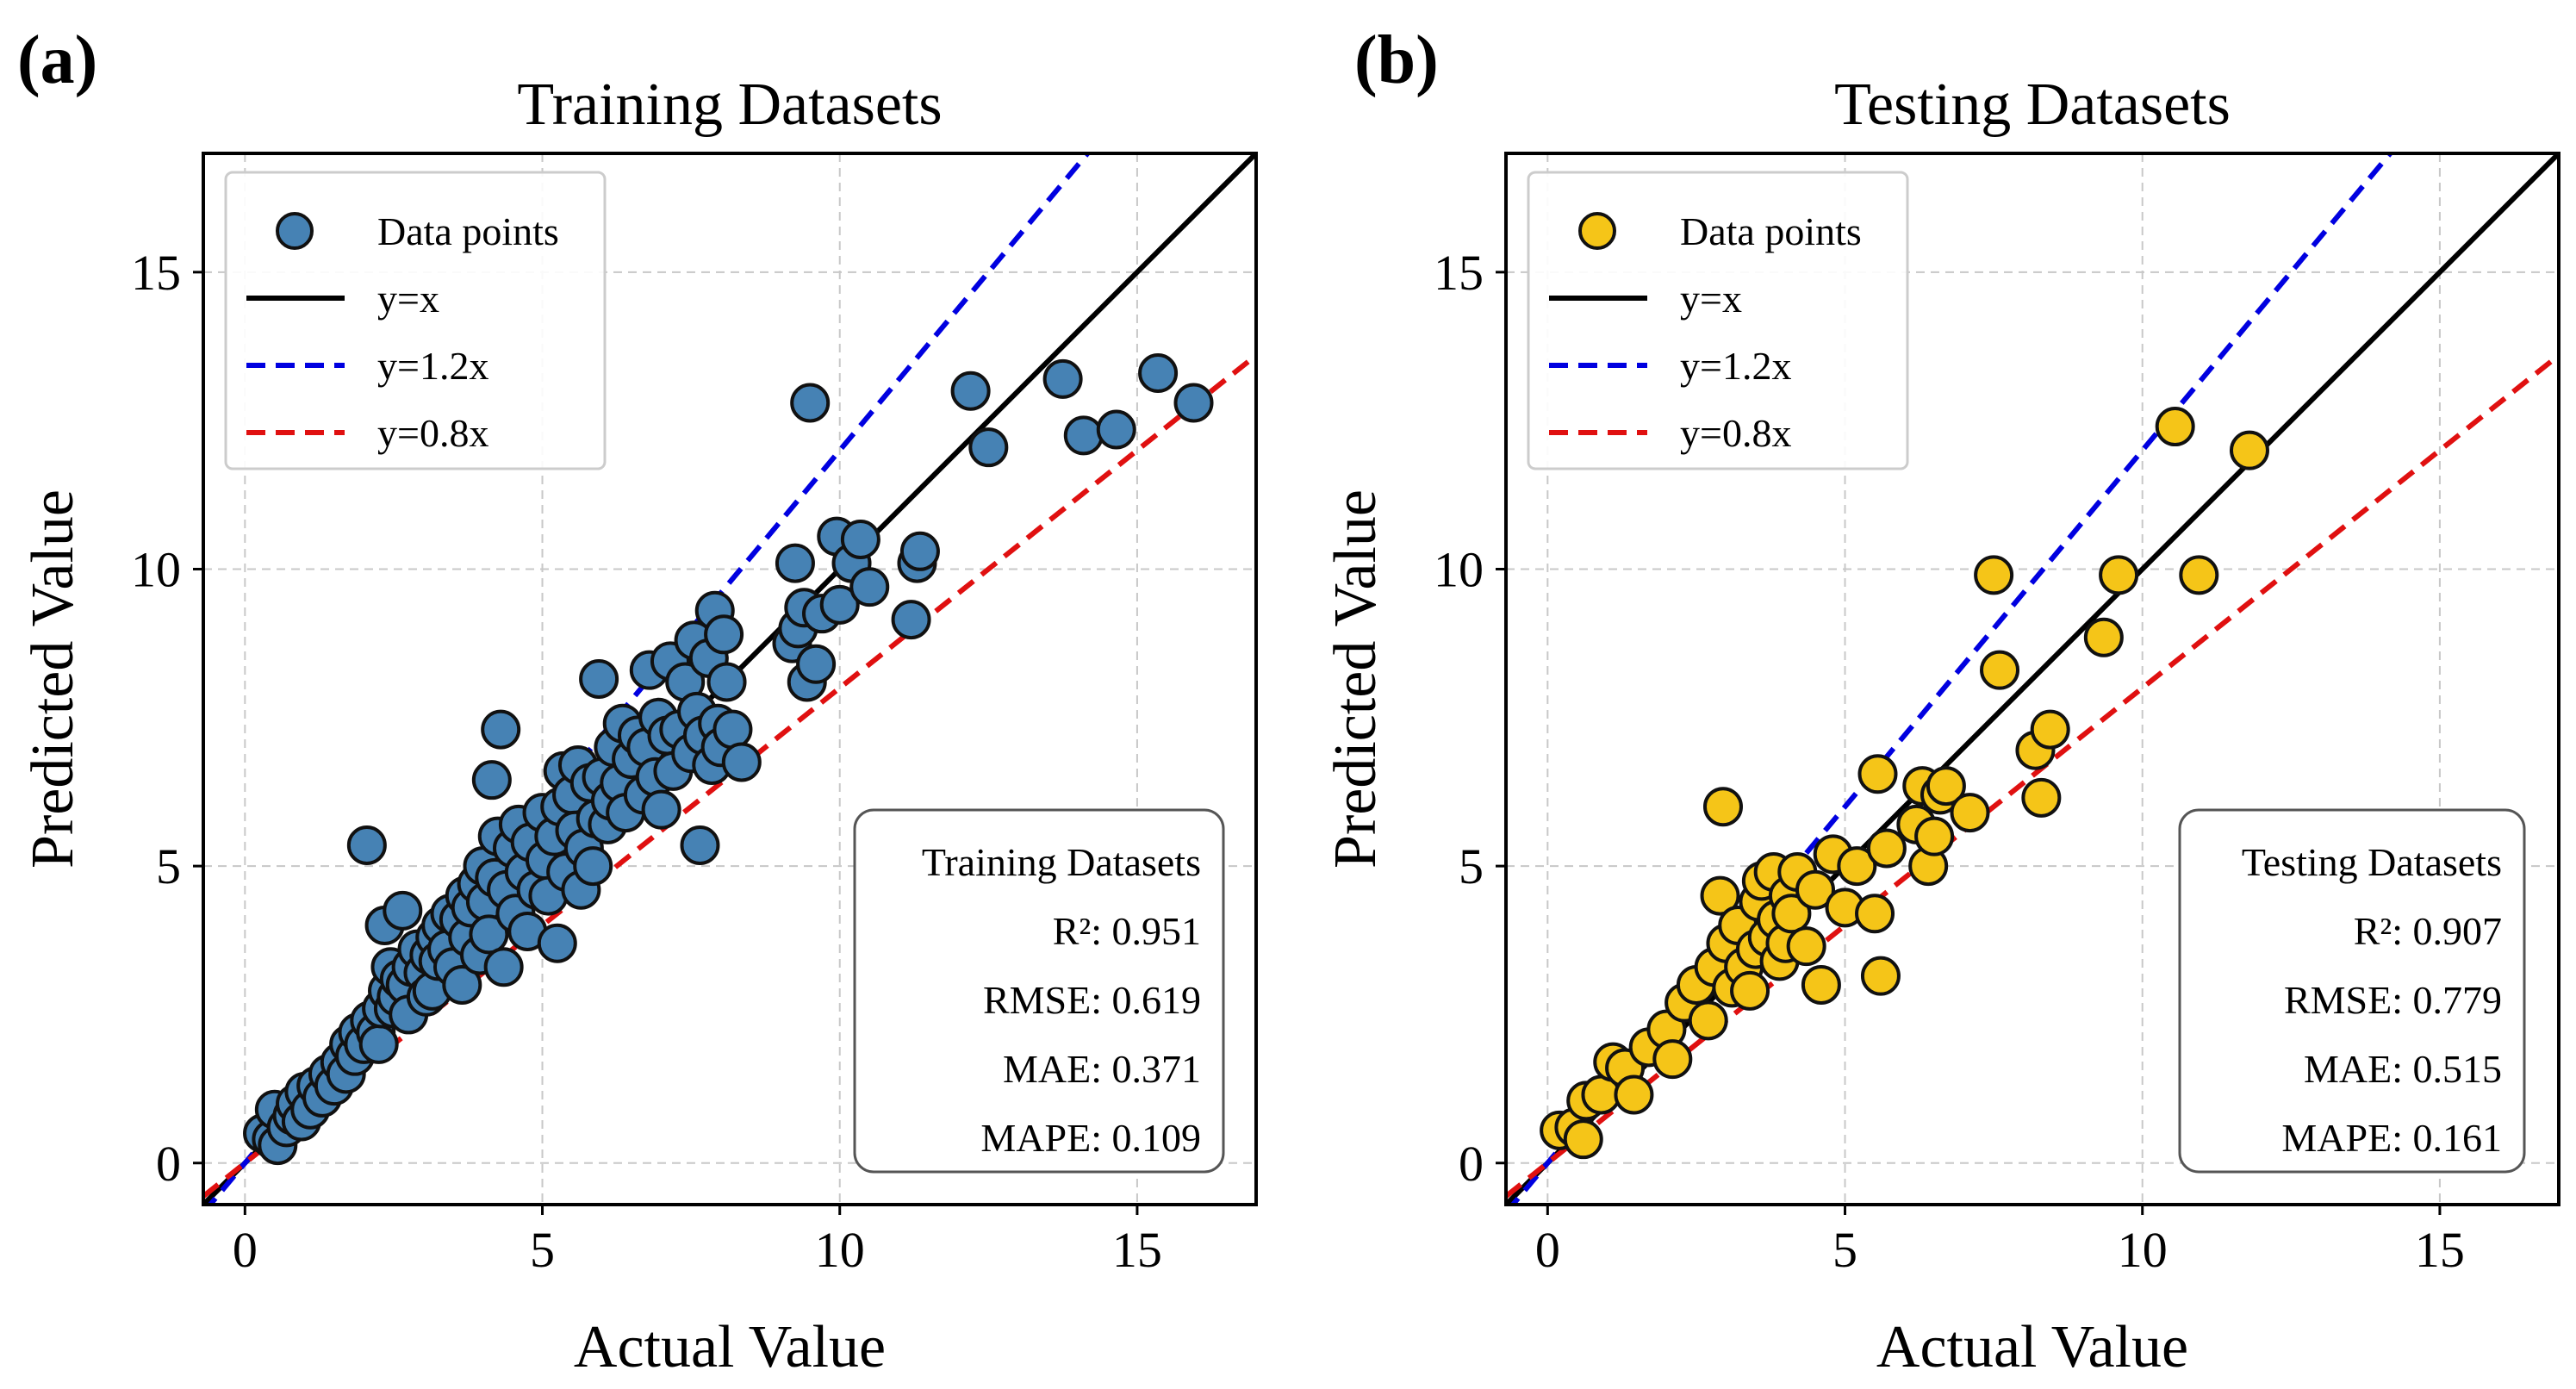 This screenshot has width=2576, height=1389. Describe the element at coordinates (1062, 862) in the screenshot. I see `stats-title: Training Datasets` at that location.